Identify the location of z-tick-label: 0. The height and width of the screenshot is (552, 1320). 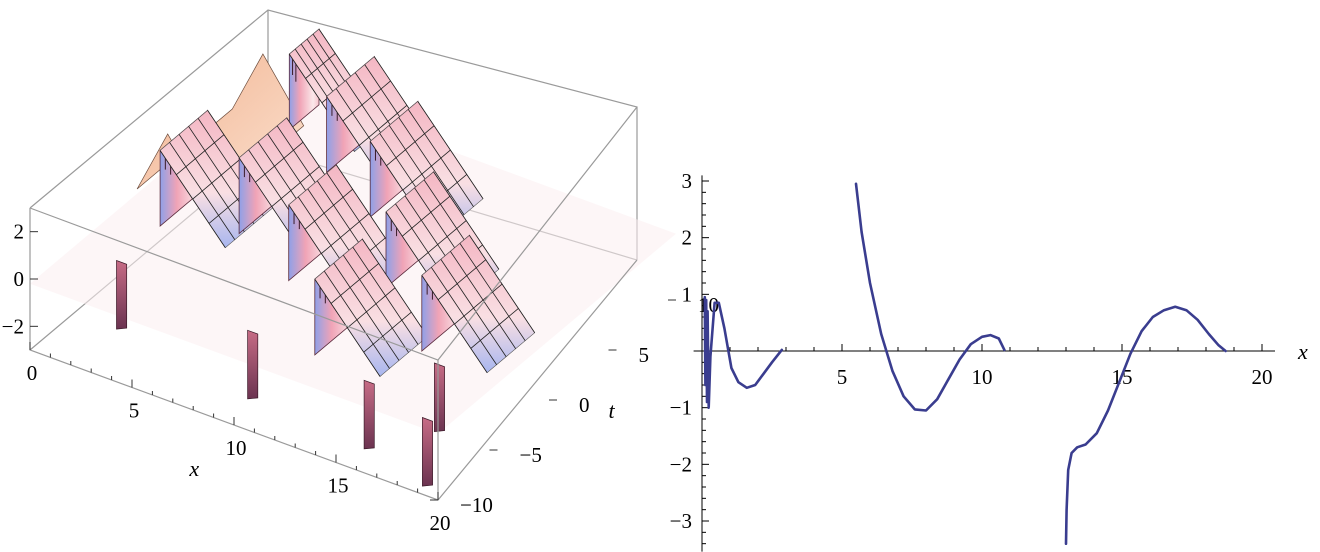
(19, 279).